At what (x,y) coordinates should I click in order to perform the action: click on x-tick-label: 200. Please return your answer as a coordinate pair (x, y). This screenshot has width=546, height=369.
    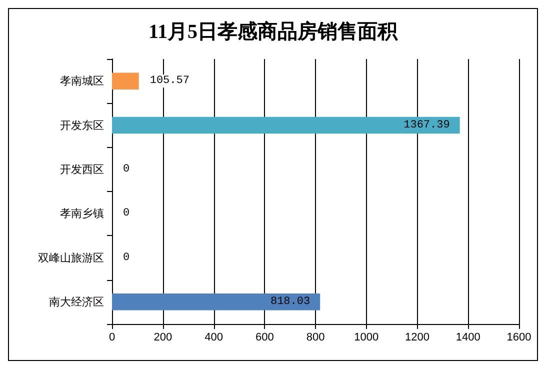
    Looking at the image, I should click on (163, 338).